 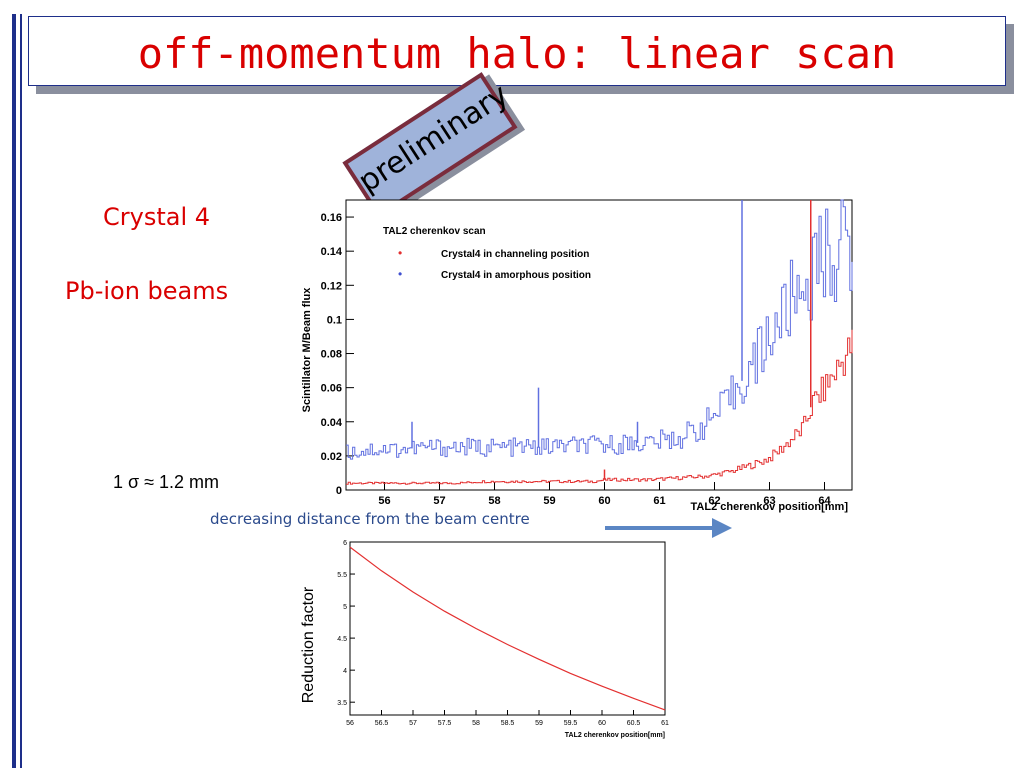 What do you see at coordinates (400, 274) in the screenshot?
I see `legend-amorphous-marker: •` at bounding box center [400, 274].